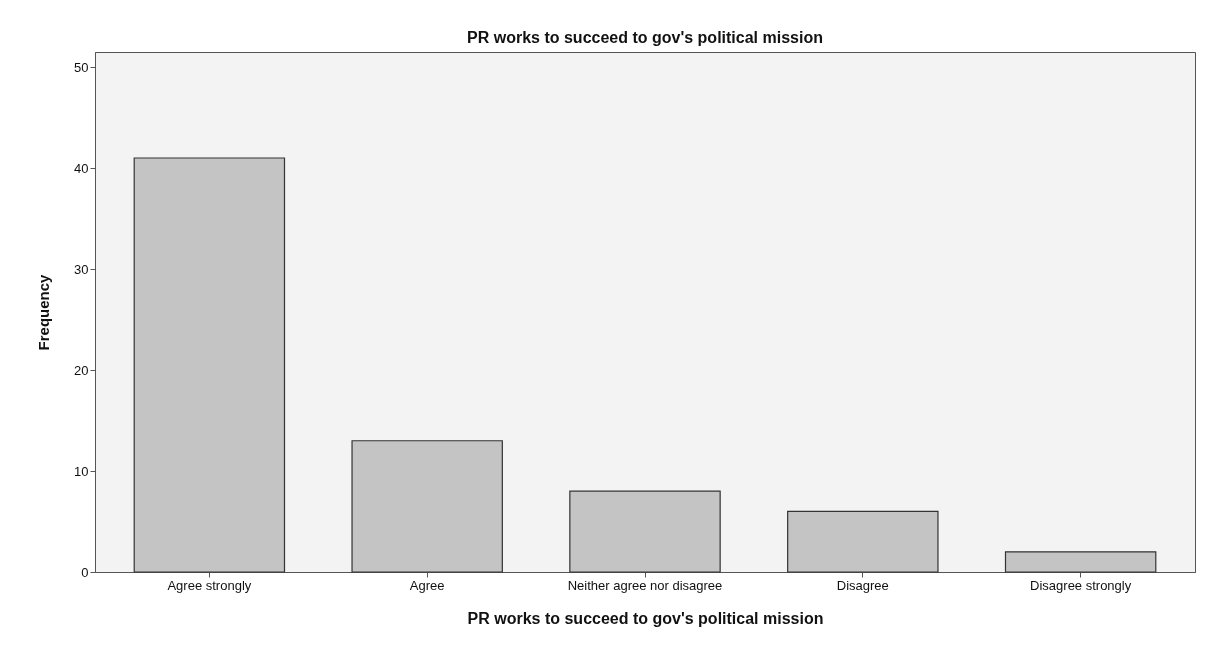  What do you see at coordinates (81, 269) in the screenshot?
I see `y-tick-label: 30` at bounding box center [81, 269].